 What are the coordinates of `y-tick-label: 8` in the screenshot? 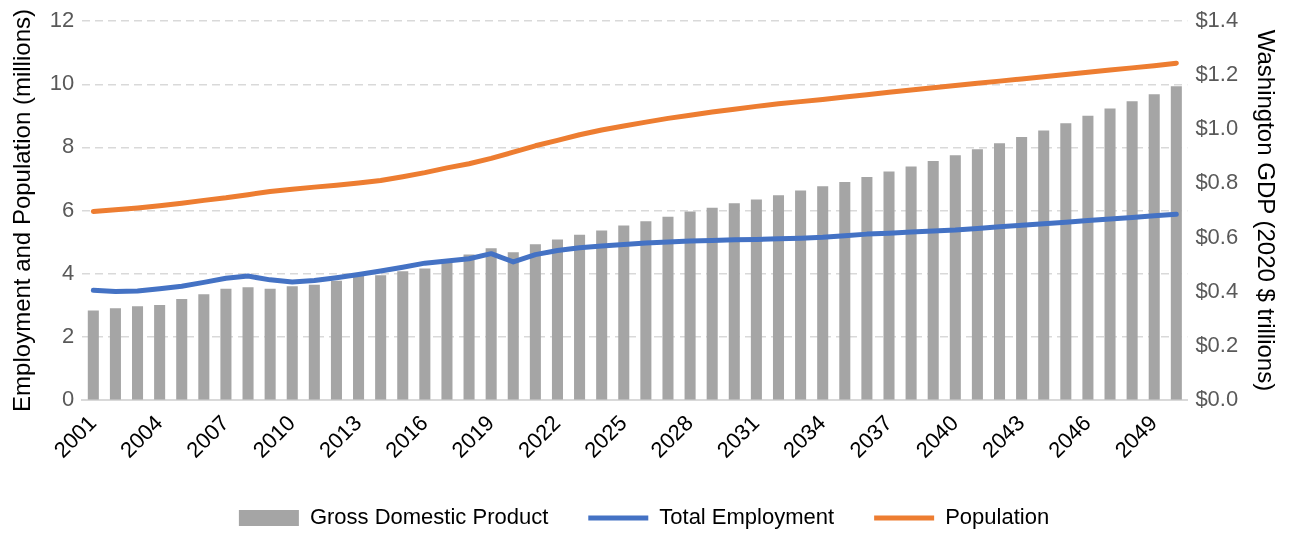 It's located at (68, 146).